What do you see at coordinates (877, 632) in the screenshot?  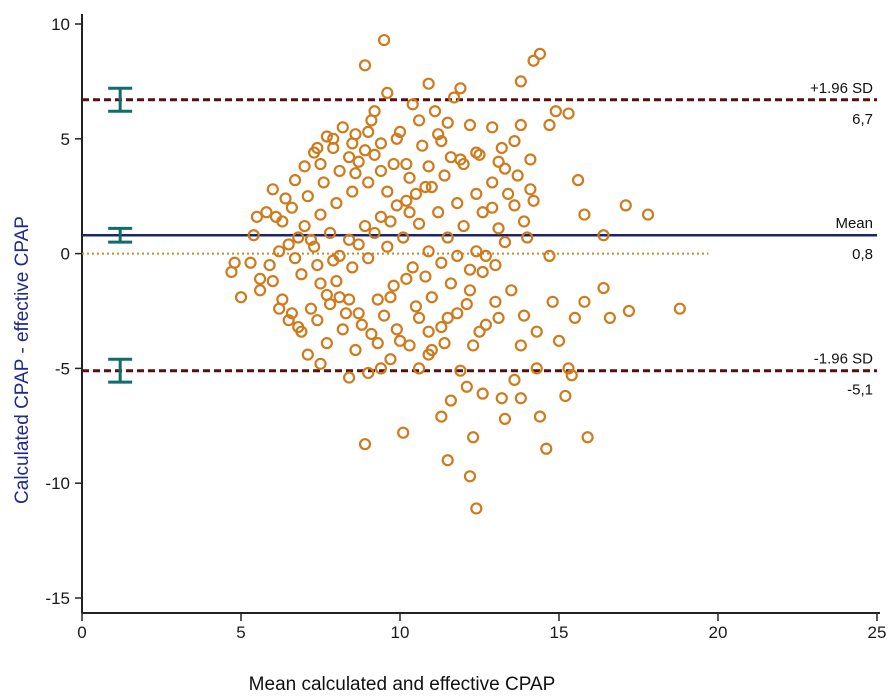 I see `x-tick-label: 25` at bounding box center [877, 632].